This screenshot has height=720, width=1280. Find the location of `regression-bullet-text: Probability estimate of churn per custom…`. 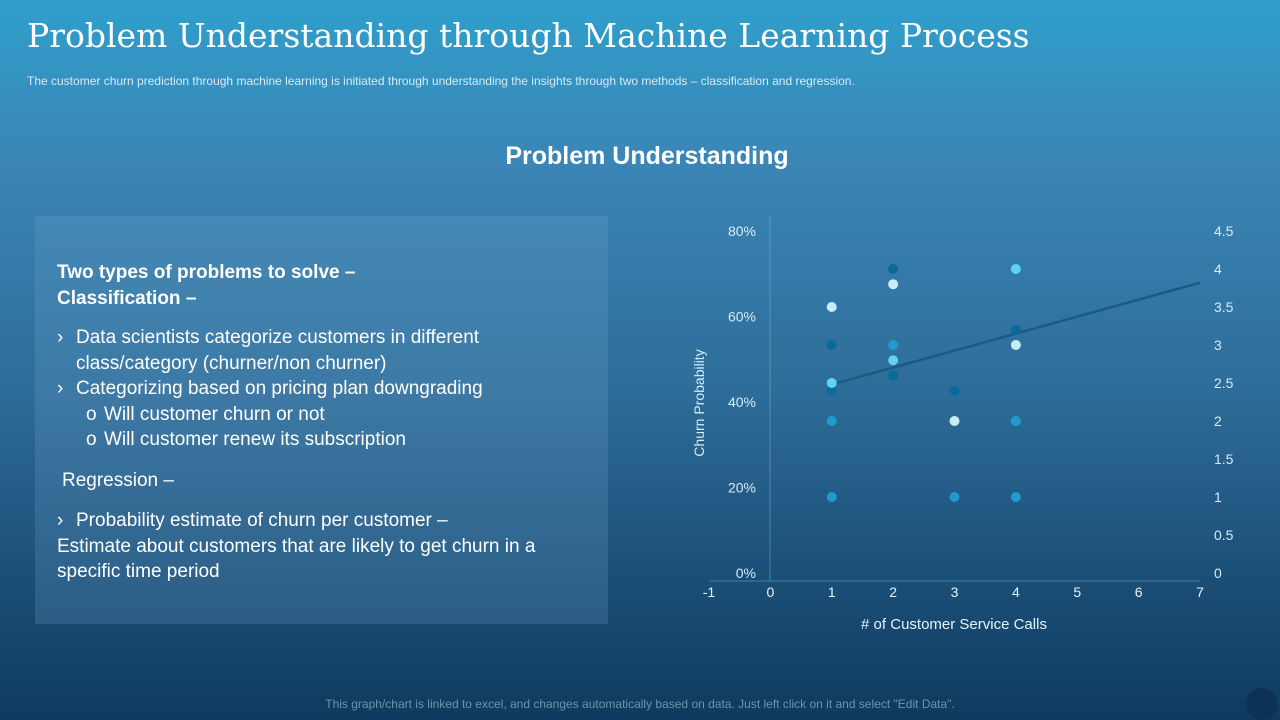

regression-bullet-text: Probability estimate of churn per custom… is located at coordinates (262, 520).